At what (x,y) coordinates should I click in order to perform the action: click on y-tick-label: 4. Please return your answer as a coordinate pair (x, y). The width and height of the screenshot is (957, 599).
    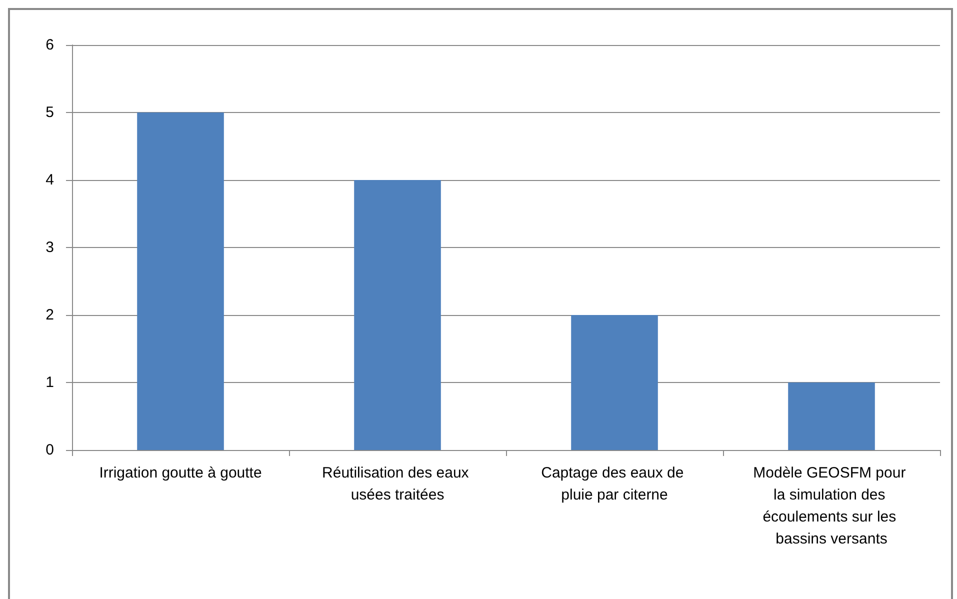
    Looking at the image, I should click on (50, 180).